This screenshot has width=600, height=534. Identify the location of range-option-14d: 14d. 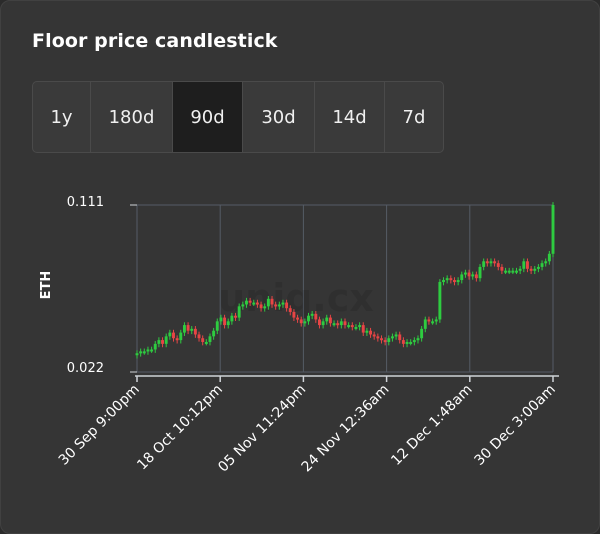
(350, 117).